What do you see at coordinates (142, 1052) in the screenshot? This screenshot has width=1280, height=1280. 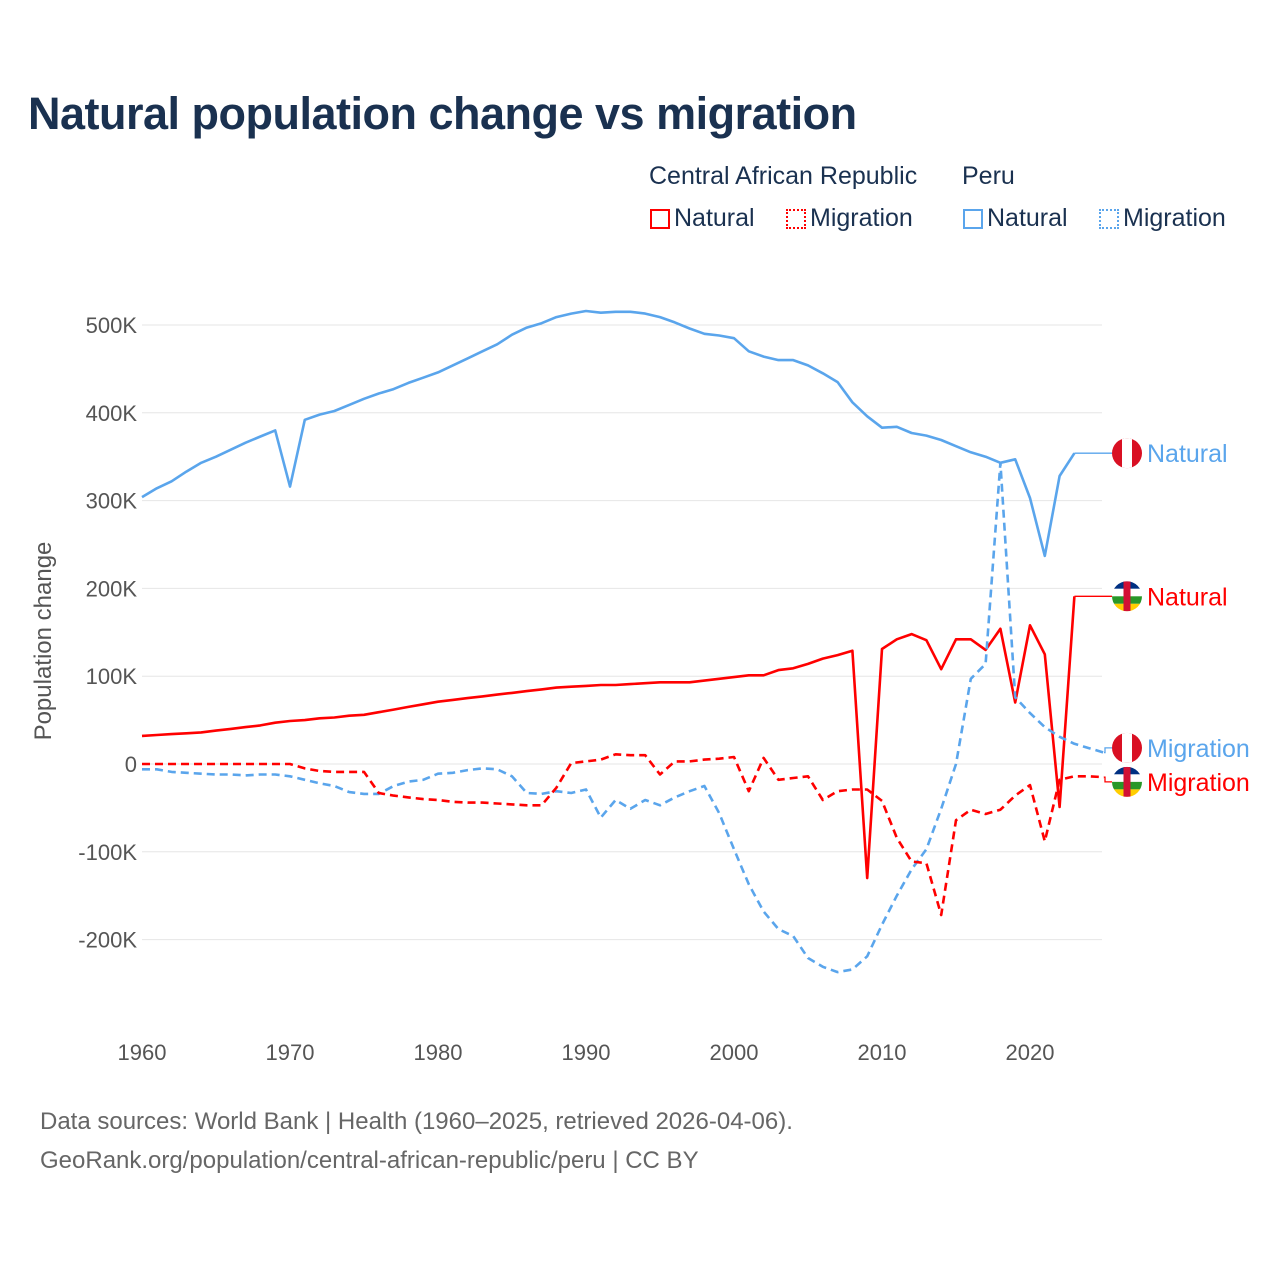 I see `x-tick-label: 1960` at bounding box center [142, 1052].